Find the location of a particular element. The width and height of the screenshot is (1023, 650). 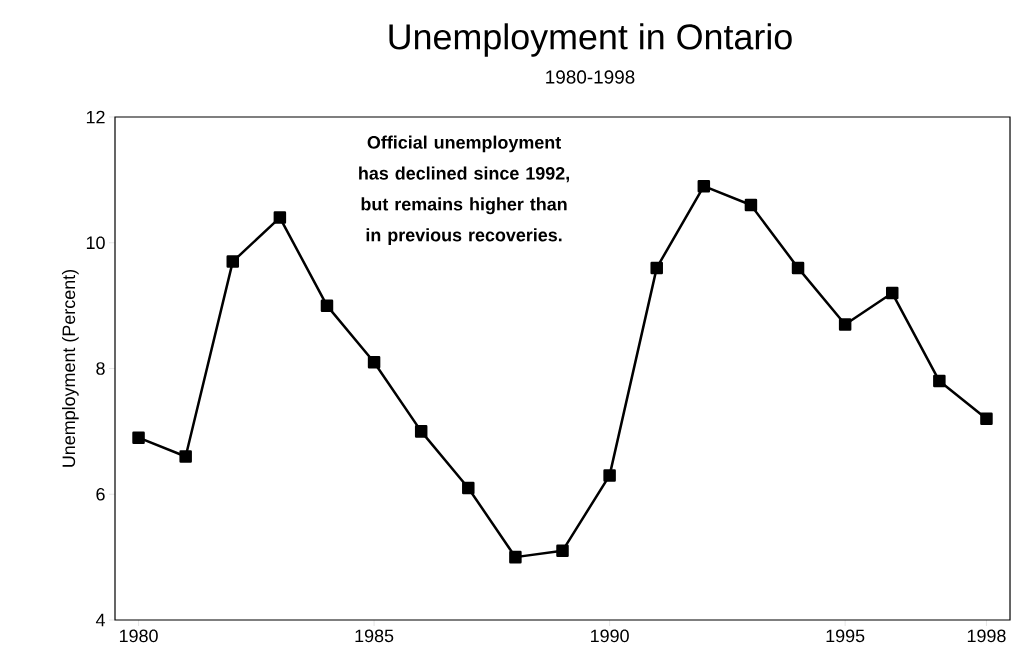

chart-subtitle: 1980-1998 is located at coordinates (590, 77).